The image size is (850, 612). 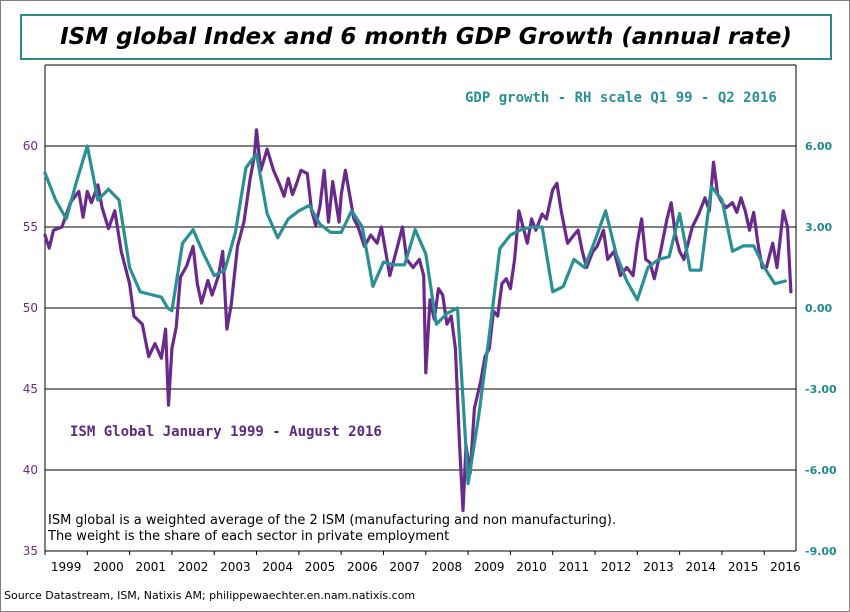 What do you see at coordinates (743, 567) in the screenshot?
I see `x-tick-label: 2015` at bounding box center [743, 567].